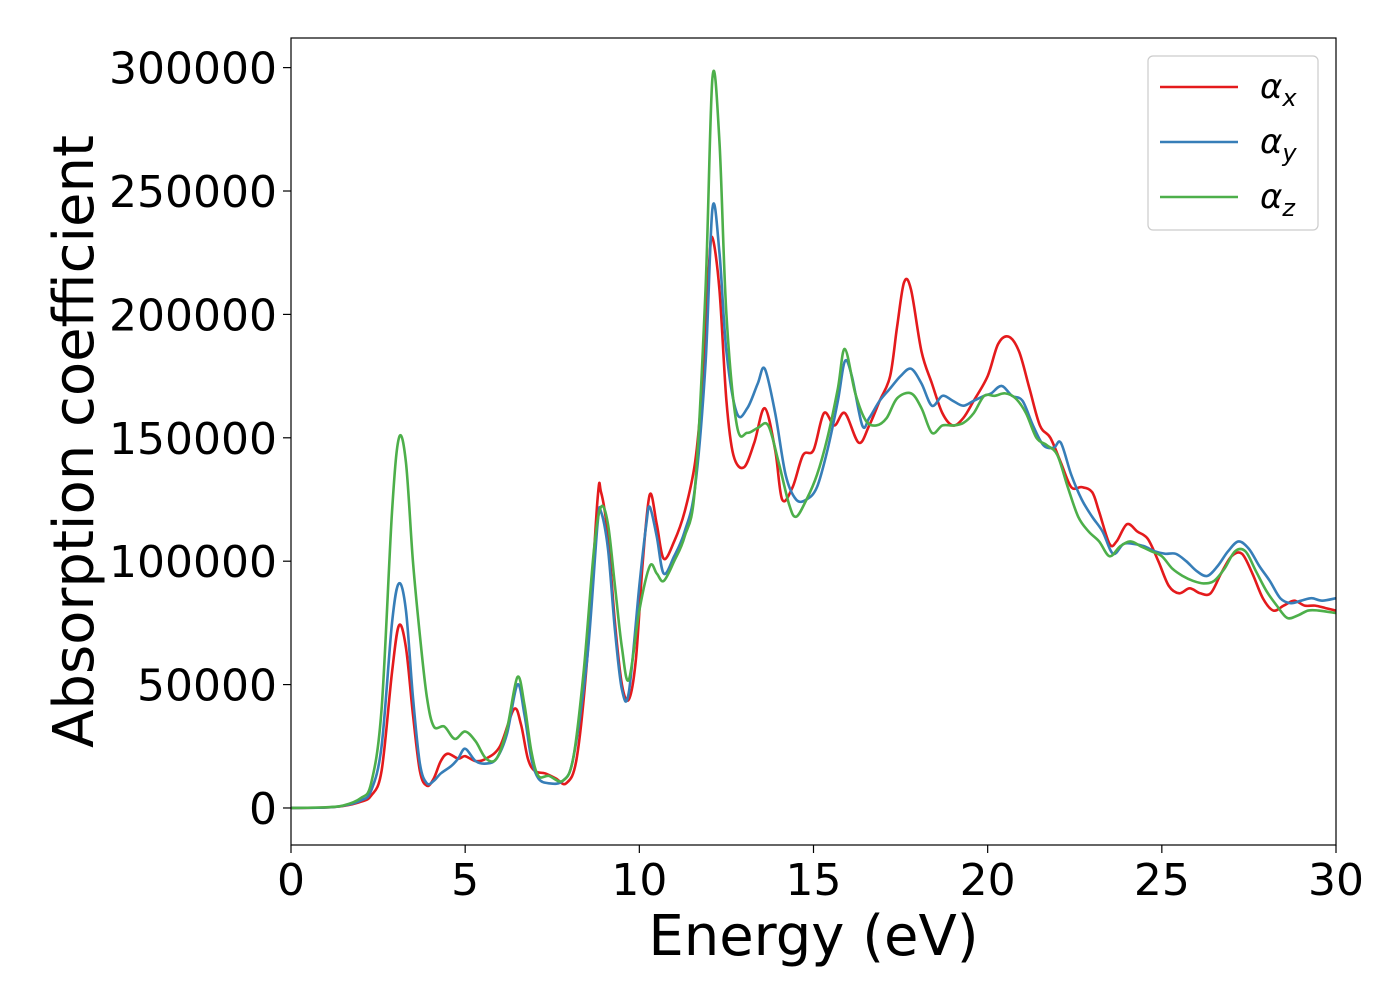  Describe the element at coordinates (1289, 153) in the screenshot. I see `legend-subscript: y` at that location.